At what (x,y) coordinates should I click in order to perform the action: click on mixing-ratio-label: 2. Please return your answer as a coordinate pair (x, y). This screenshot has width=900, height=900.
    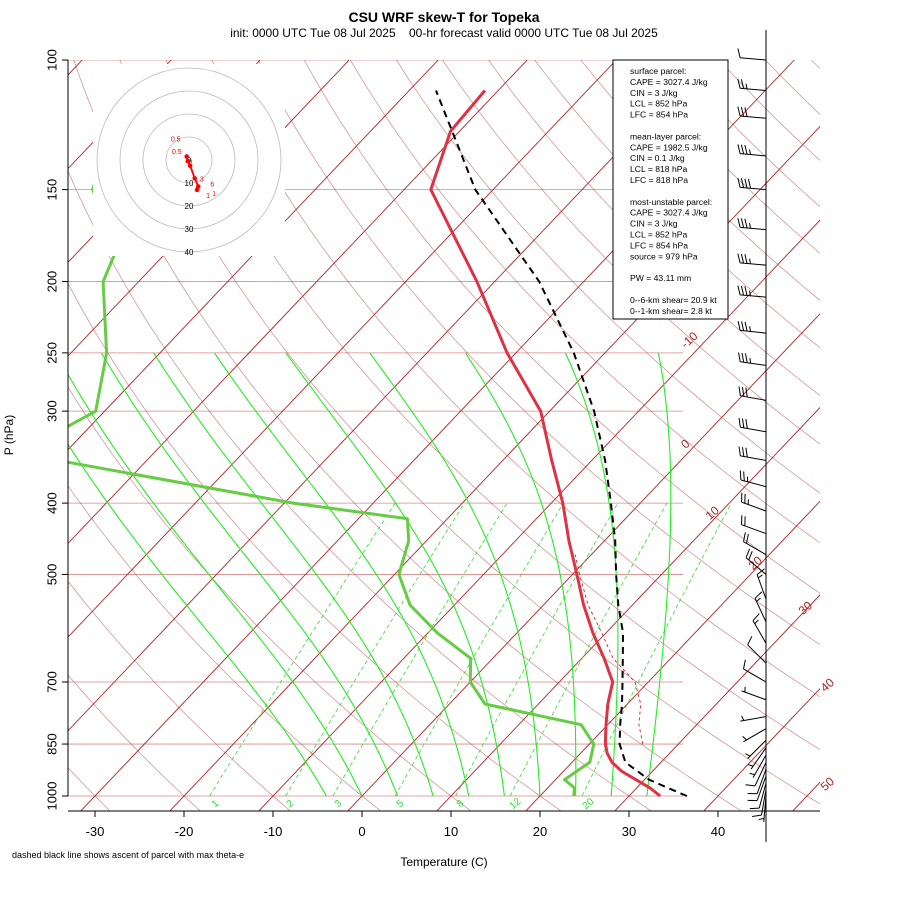
    Looking at the image, I should click on (291, 804).